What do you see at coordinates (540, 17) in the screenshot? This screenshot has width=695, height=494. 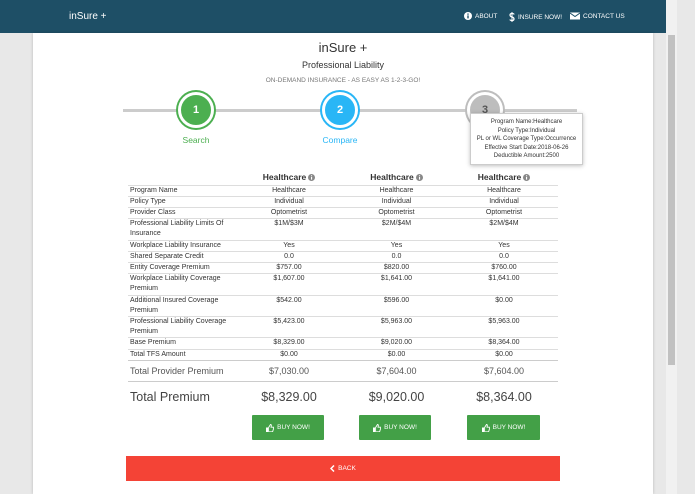 I see `nav-link: INSURE NOW!` at bounding box center [540, 17].